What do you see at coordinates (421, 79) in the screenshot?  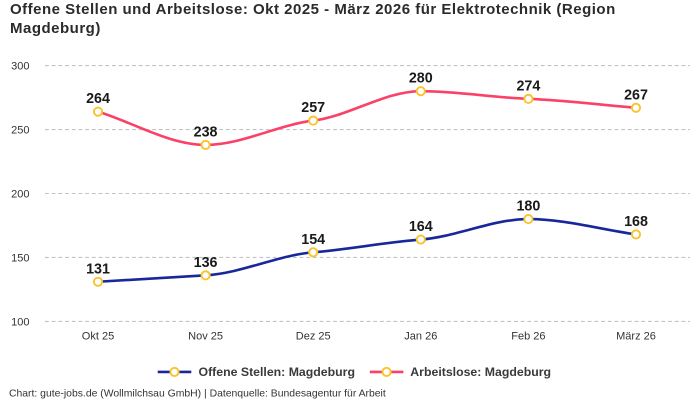 I see `svg-text: 280` at bounding box center [421, 79].